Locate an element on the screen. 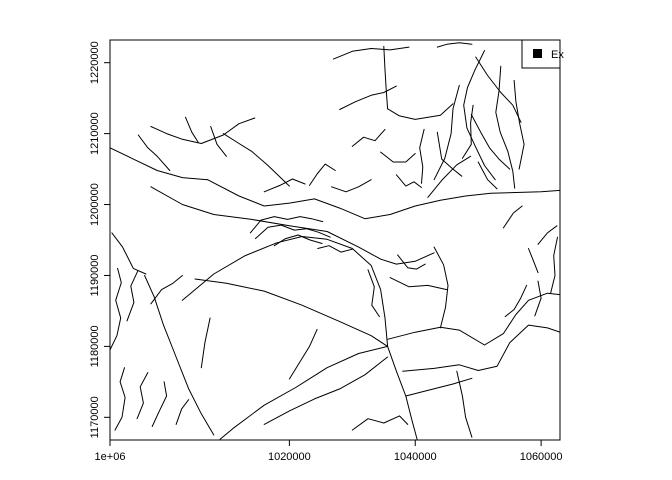 The height and width of the screenshot is (480, 672). x-tick-label: 1e+06 is located at coordinates (110, 457).